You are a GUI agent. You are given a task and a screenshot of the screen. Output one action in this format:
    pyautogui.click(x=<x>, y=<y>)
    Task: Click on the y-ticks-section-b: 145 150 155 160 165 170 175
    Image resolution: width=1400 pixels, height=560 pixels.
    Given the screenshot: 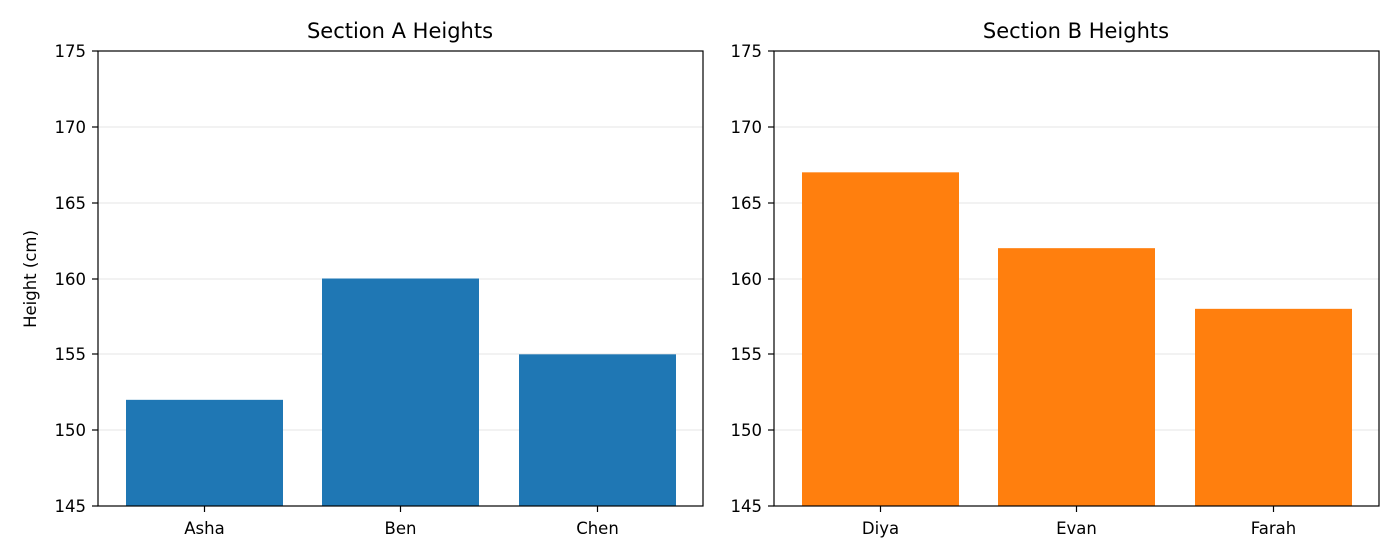 What is the action you would take?
    pyautogui.click(x=752, y=279)
    